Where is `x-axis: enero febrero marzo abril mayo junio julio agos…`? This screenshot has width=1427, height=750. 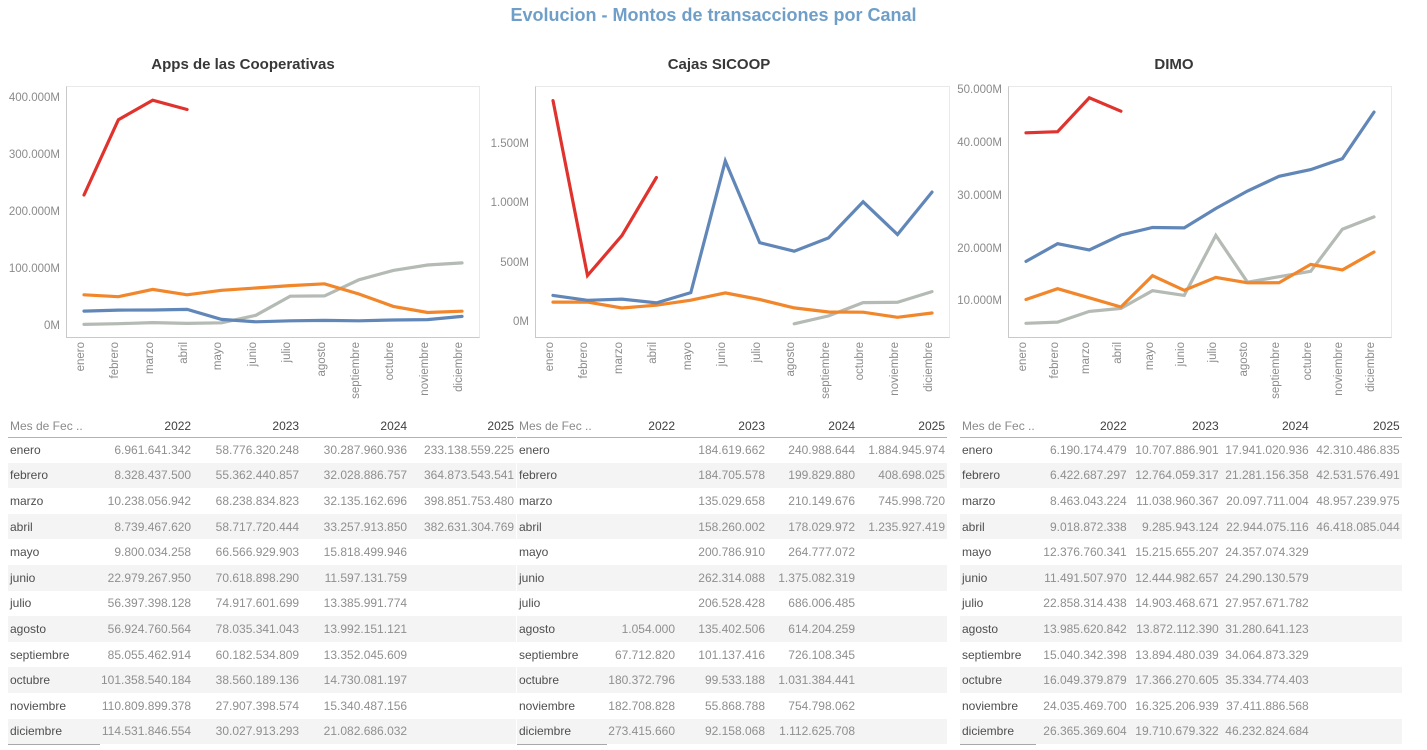
x-axis: enero febrero marzo abril mayo junio julio agos… is located at coordinates (1199, 381).